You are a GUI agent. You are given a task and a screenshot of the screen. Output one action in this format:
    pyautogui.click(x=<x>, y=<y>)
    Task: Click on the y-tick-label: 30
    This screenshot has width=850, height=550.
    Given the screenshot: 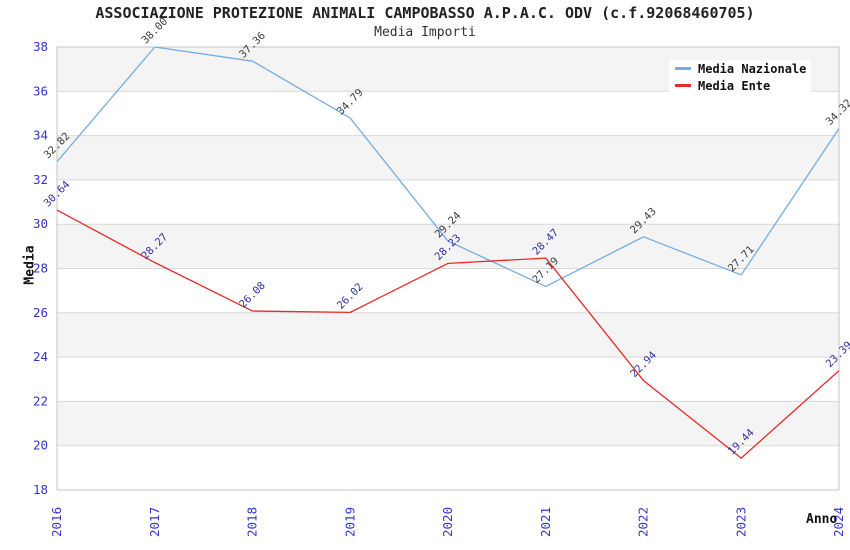 What is the action you would take?
    pyautogui.click(x=40, y=223)
    